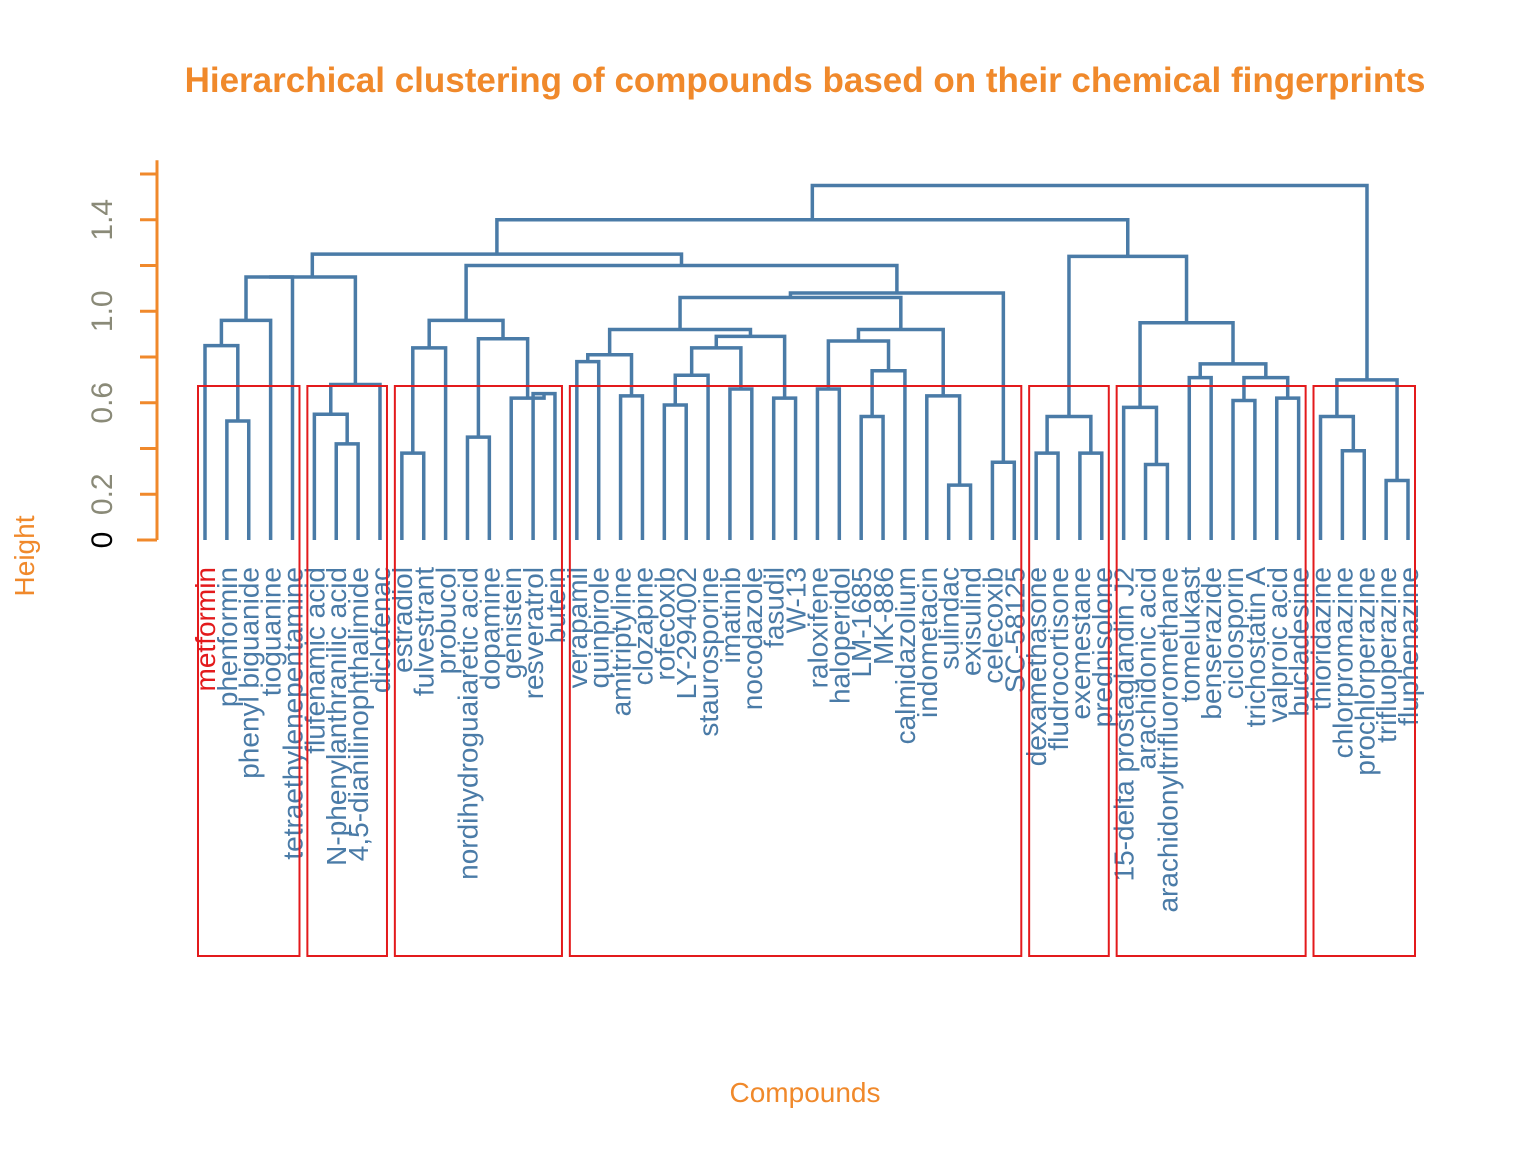  Describe the element at coordinates (102, 494) in the screenshot. I see `y-tick-label-2: 0.2` at that location.